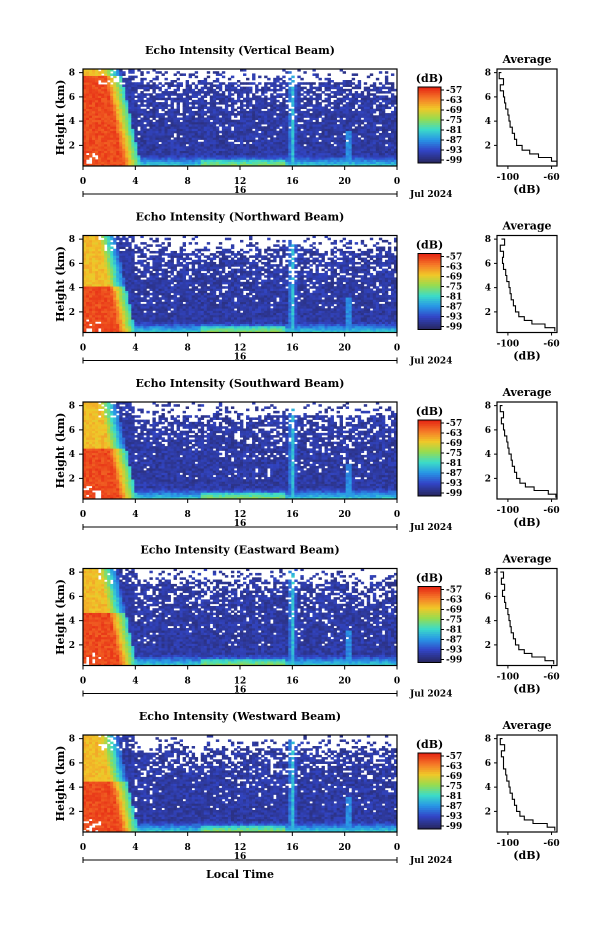 The width and height of the screenshot is (610, 929). What do you see at coordinates (240, 117) in the screenshot?
I see `heatmap` at bounding box center [240, 117].